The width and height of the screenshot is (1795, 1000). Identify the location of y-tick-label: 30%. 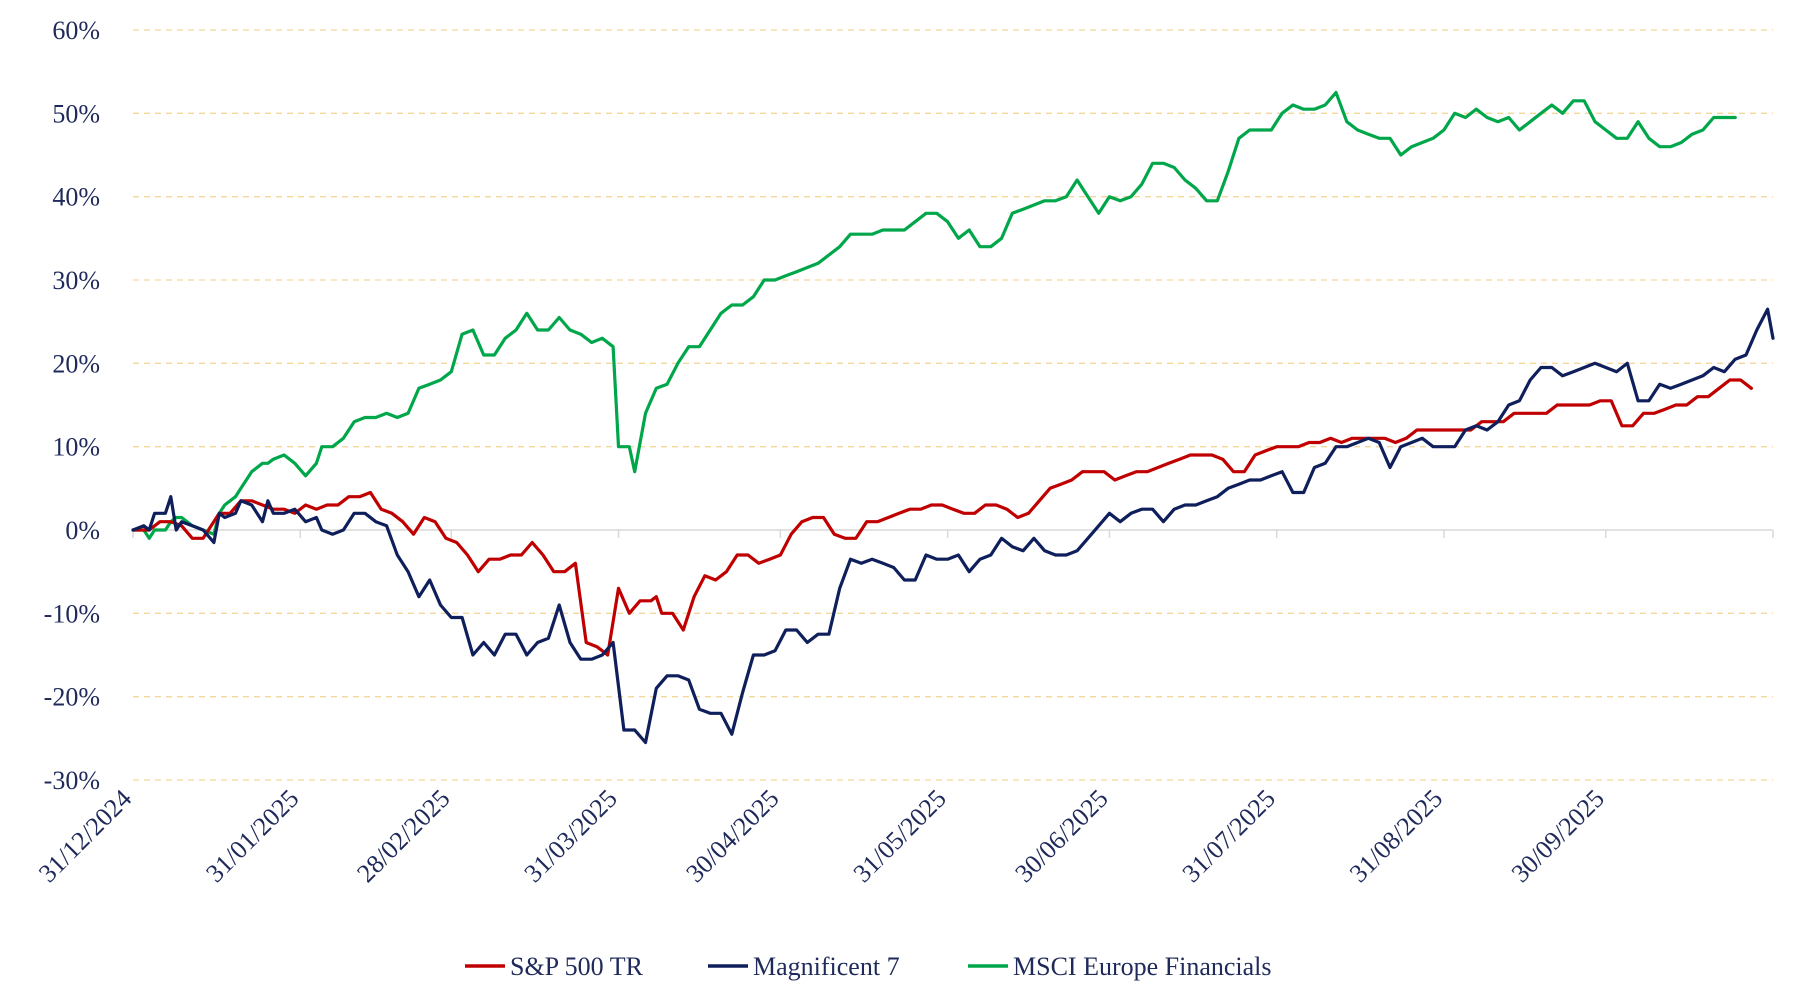
(76, 280).